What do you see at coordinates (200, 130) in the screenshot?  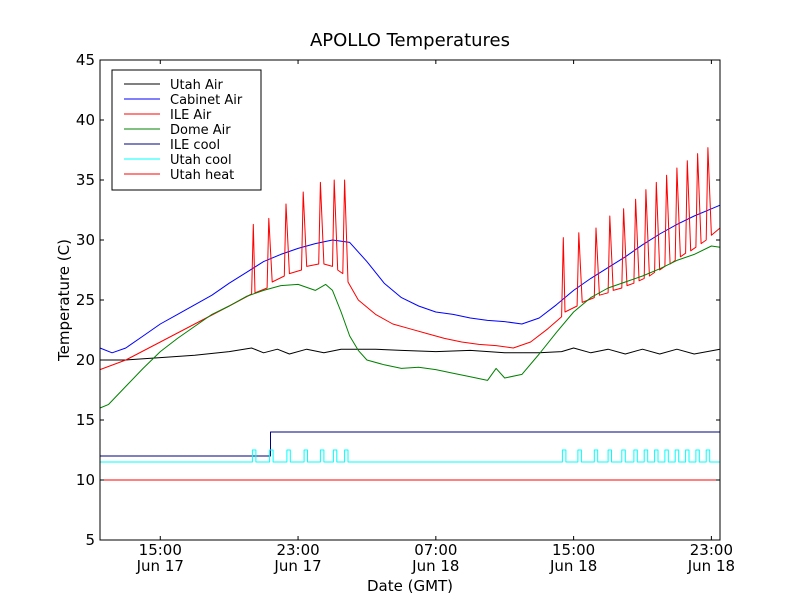 I see `legend-label-dome-air: Dome Air` at bounding box center [200, 130].